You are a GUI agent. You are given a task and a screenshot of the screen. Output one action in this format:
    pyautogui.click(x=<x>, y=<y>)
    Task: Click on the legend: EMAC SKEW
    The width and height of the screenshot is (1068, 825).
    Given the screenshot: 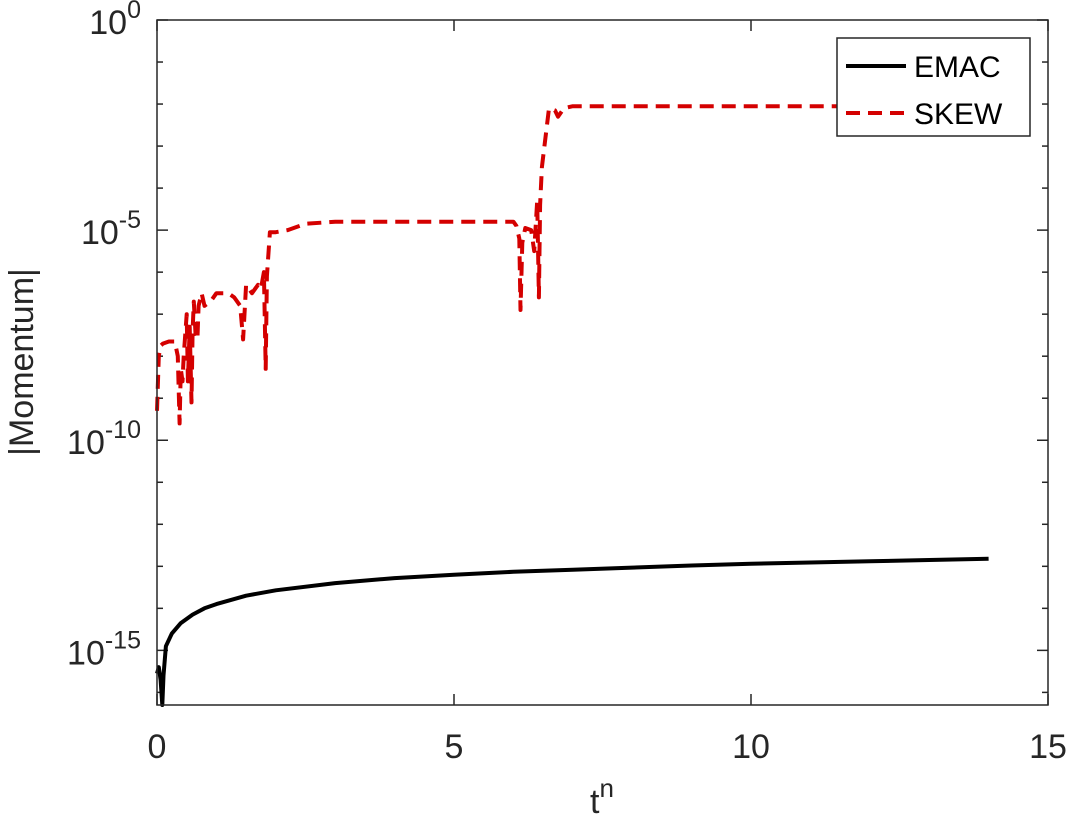 What is the action you would take?
    pyautogui.click(x=933, y=87)
    